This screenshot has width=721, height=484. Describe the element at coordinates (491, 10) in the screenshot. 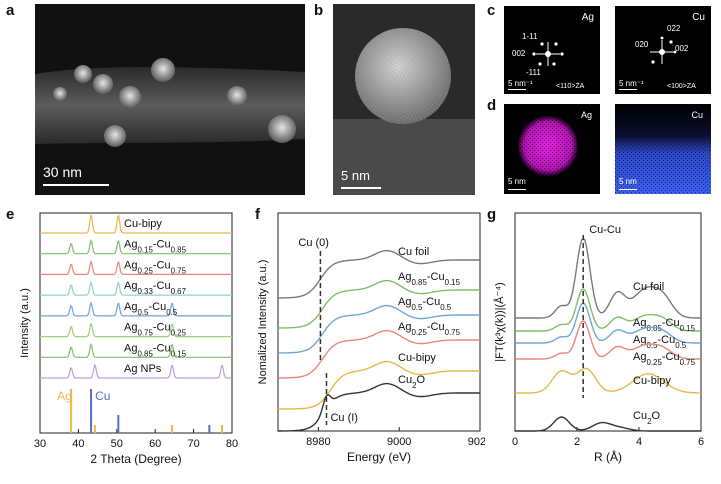

I see `panel-label-c: c` at that location.